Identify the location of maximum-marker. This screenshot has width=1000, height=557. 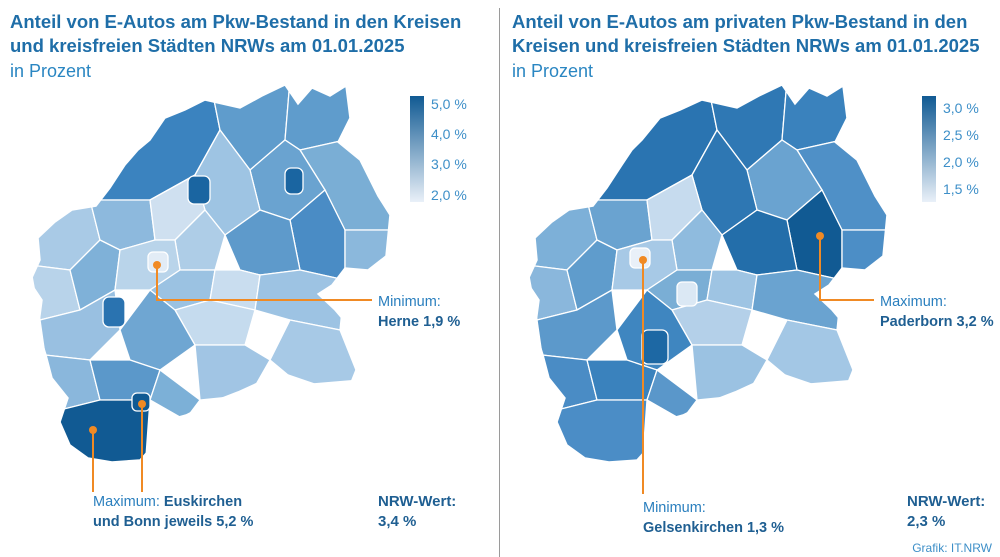
(820, 236).